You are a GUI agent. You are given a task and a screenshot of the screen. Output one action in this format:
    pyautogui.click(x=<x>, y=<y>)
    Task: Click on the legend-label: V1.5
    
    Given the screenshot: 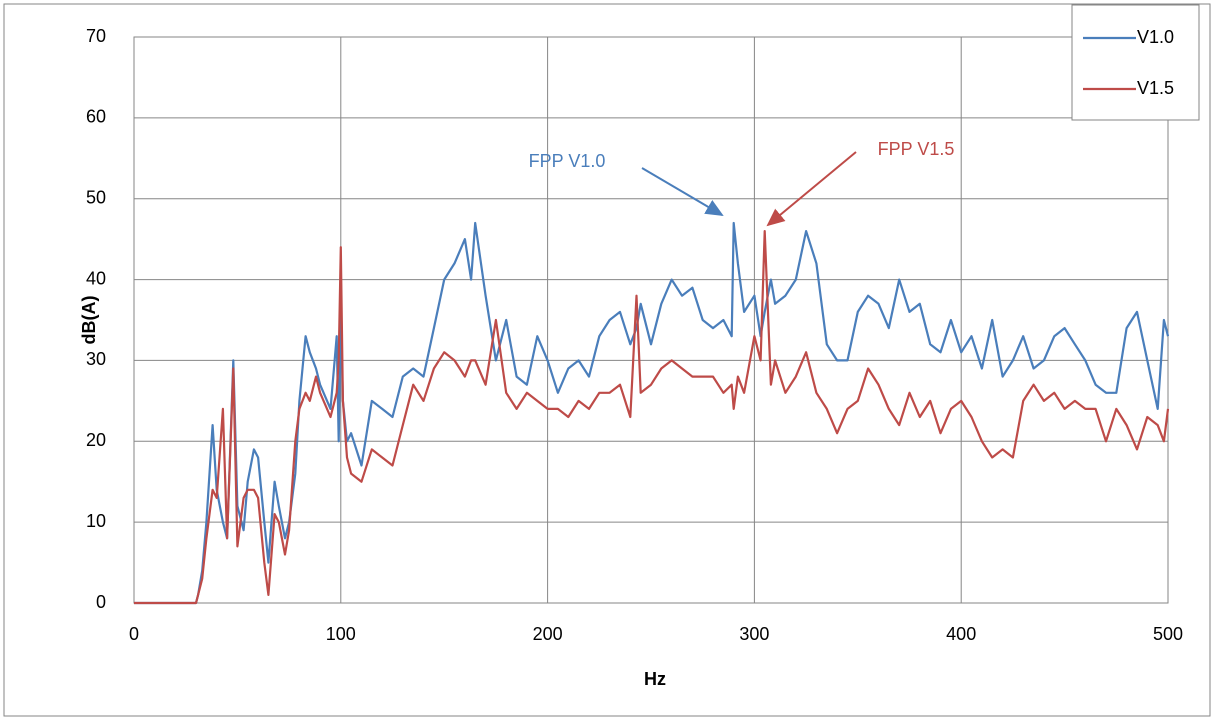 What is the action you would take?
    pyautogui.click(x=1155, y=88)
    